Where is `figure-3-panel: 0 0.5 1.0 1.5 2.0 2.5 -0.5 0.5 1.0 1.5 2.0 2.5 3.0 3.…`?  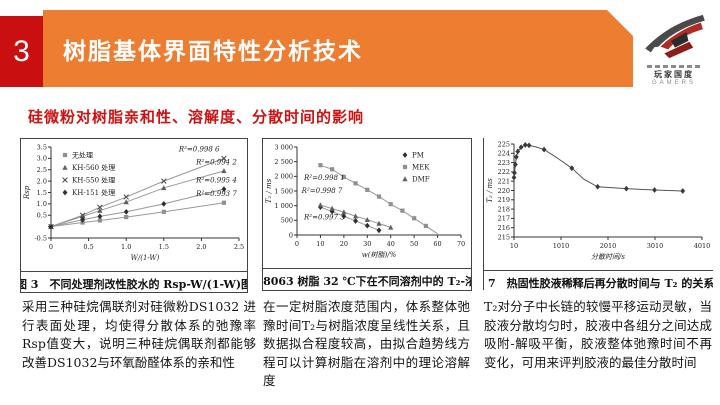 figure-3-panel: 0 0.5 1.0 1.5 2.0 2.5 -0.5 0.5 1.0 1.5 2.0 2.5 3.0 3.… is located at coordinates (134, 215).